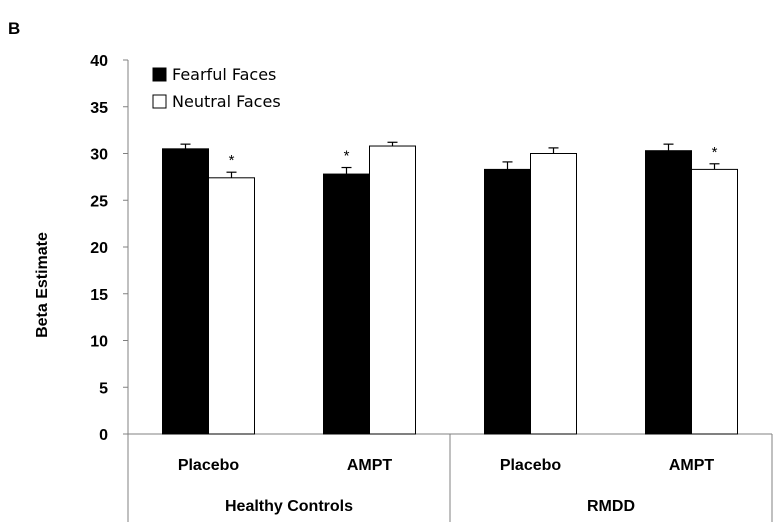 The image size is (775, 529). What do you see at coordinates (99, 201) in the screenshot?
I see `y-tick-label: 25` at bounding box center [99, 201].